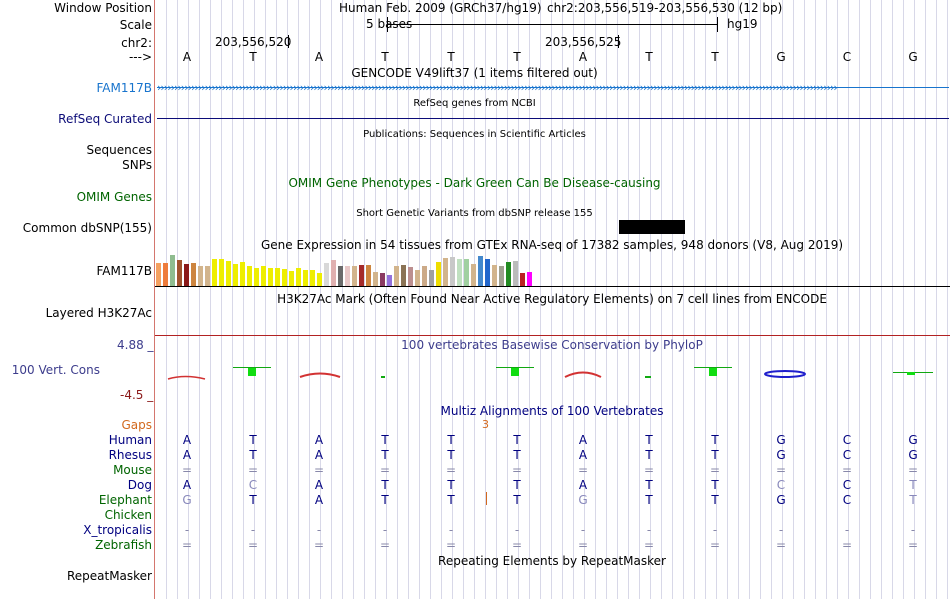  I want to click on repeatmasker-track-title: Repeating Elements by RepeatMasker, so click(552, 561).